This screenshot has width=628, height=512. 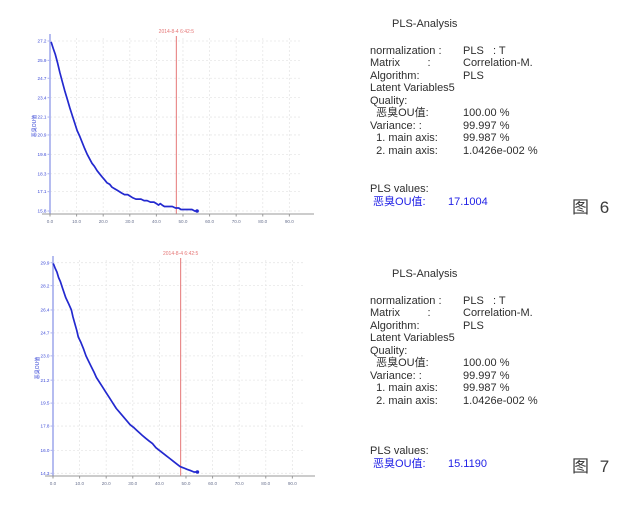 What do you see at coordinates (486, 363) in the screenshot?
I see `analysis-row-value: 100.00 %` at bounding box center [486, 363].